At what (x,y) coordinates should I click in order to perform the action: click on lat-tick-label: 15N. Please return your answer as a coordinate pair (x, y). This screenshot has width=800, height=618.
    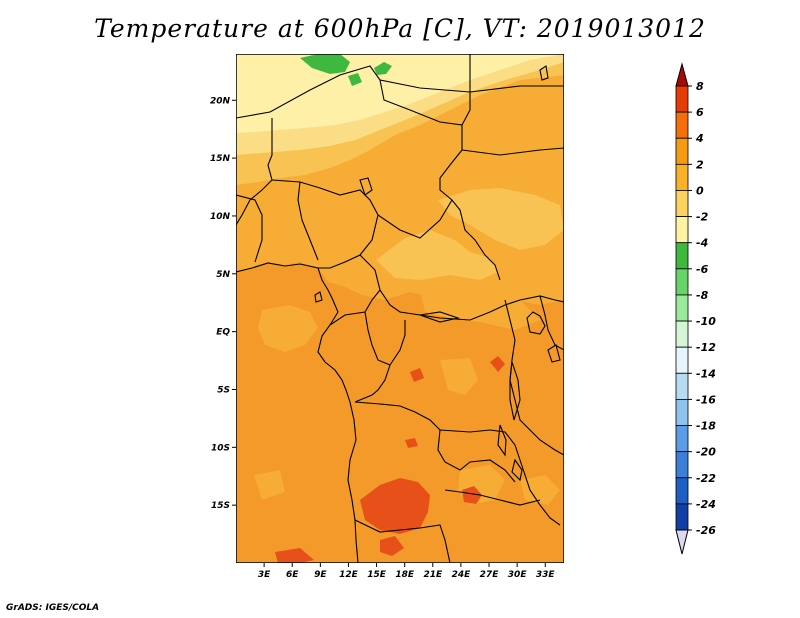
    Looking at the image, I should click on (220, 159).